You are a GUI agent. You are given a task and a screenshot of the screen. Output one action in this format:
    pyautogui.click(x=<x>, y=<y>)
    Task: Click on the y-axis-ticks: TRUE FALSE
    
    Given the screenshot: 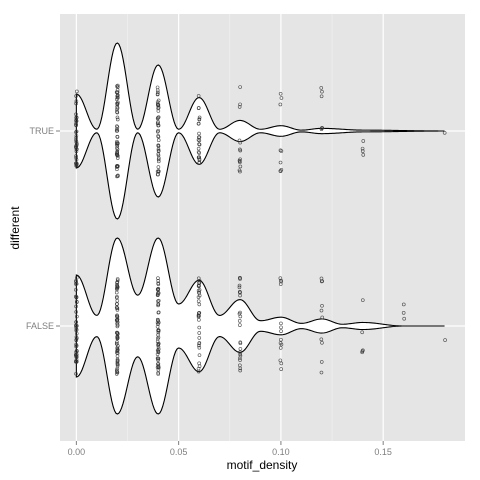 What is the action you would take?
    pyautogui.click(x=43, y=228)
    